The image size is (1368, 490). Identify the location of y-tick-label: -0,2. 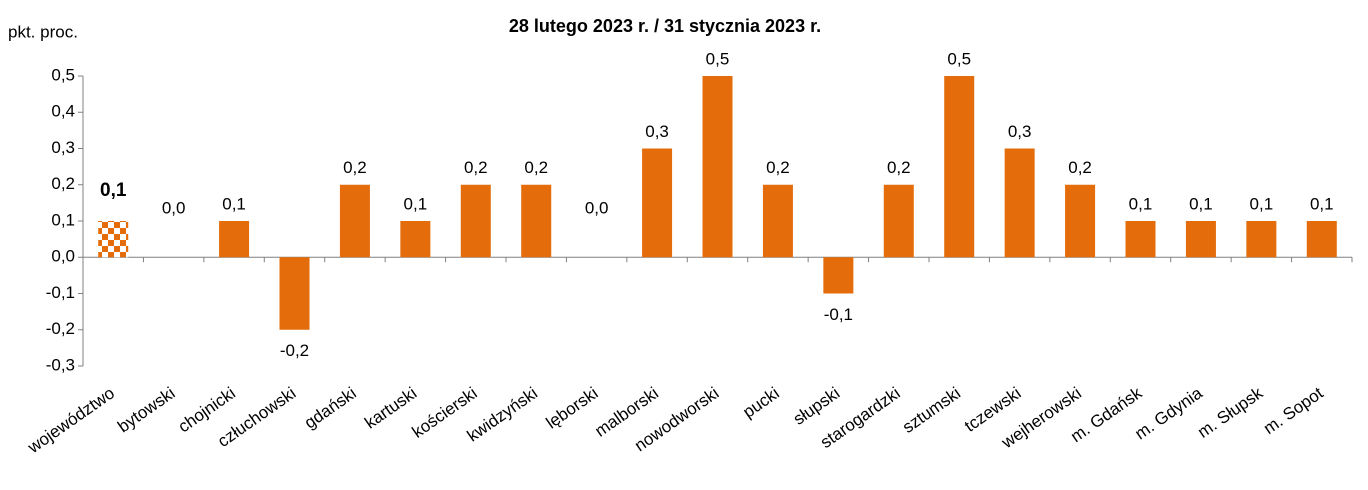
(60, 328).